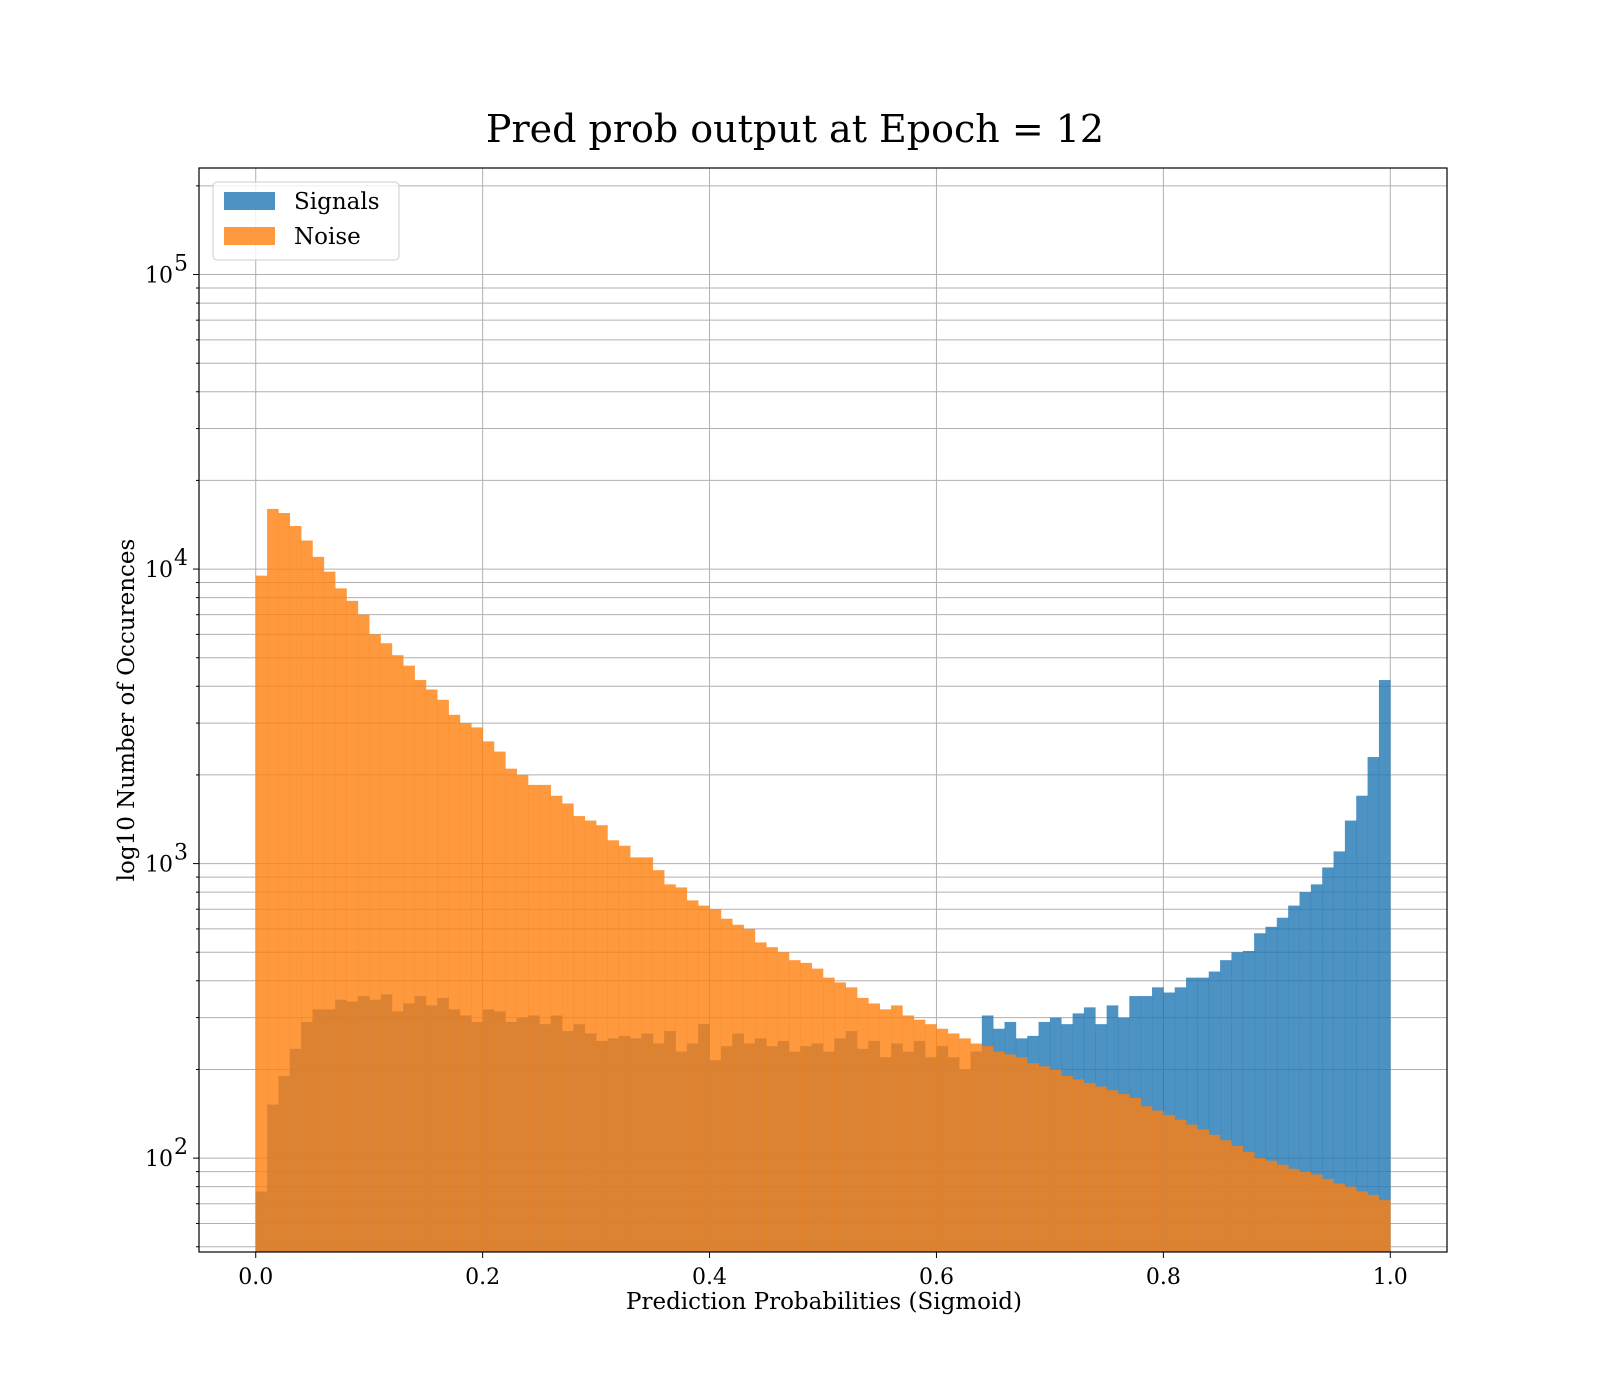 The image size is (1600, 1400). I want to click on x-tick-label: 1.0, so click(1390, 1277).